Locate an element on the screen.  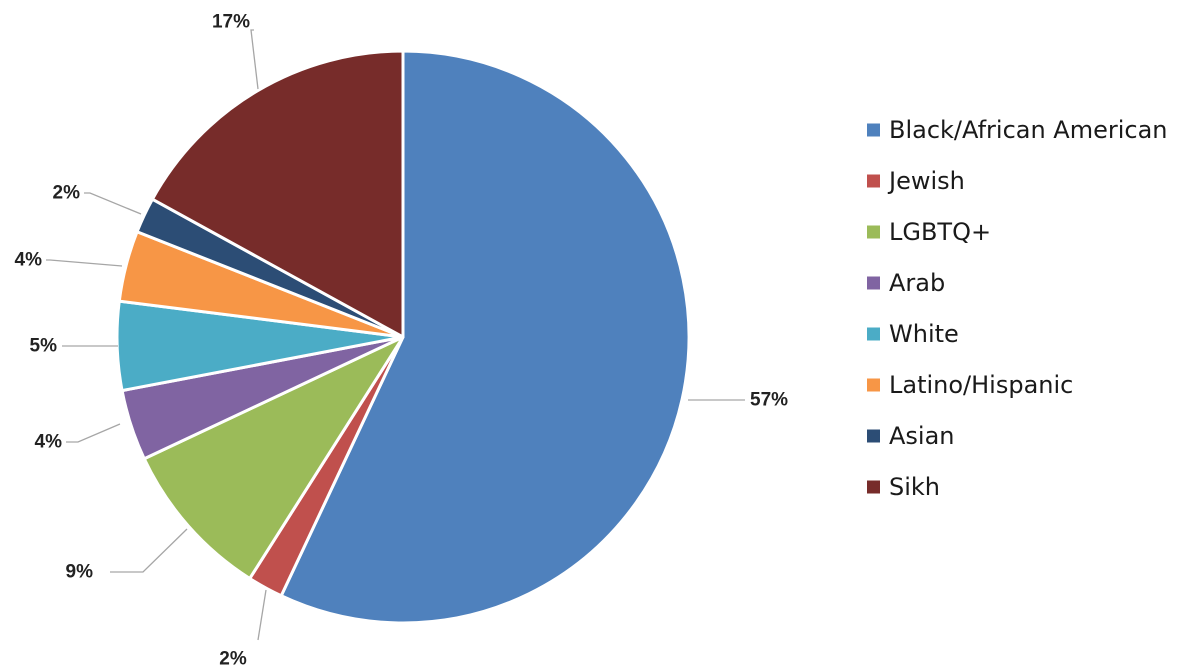
data-label-sikh: 17% is located at coordinates (231, 22).